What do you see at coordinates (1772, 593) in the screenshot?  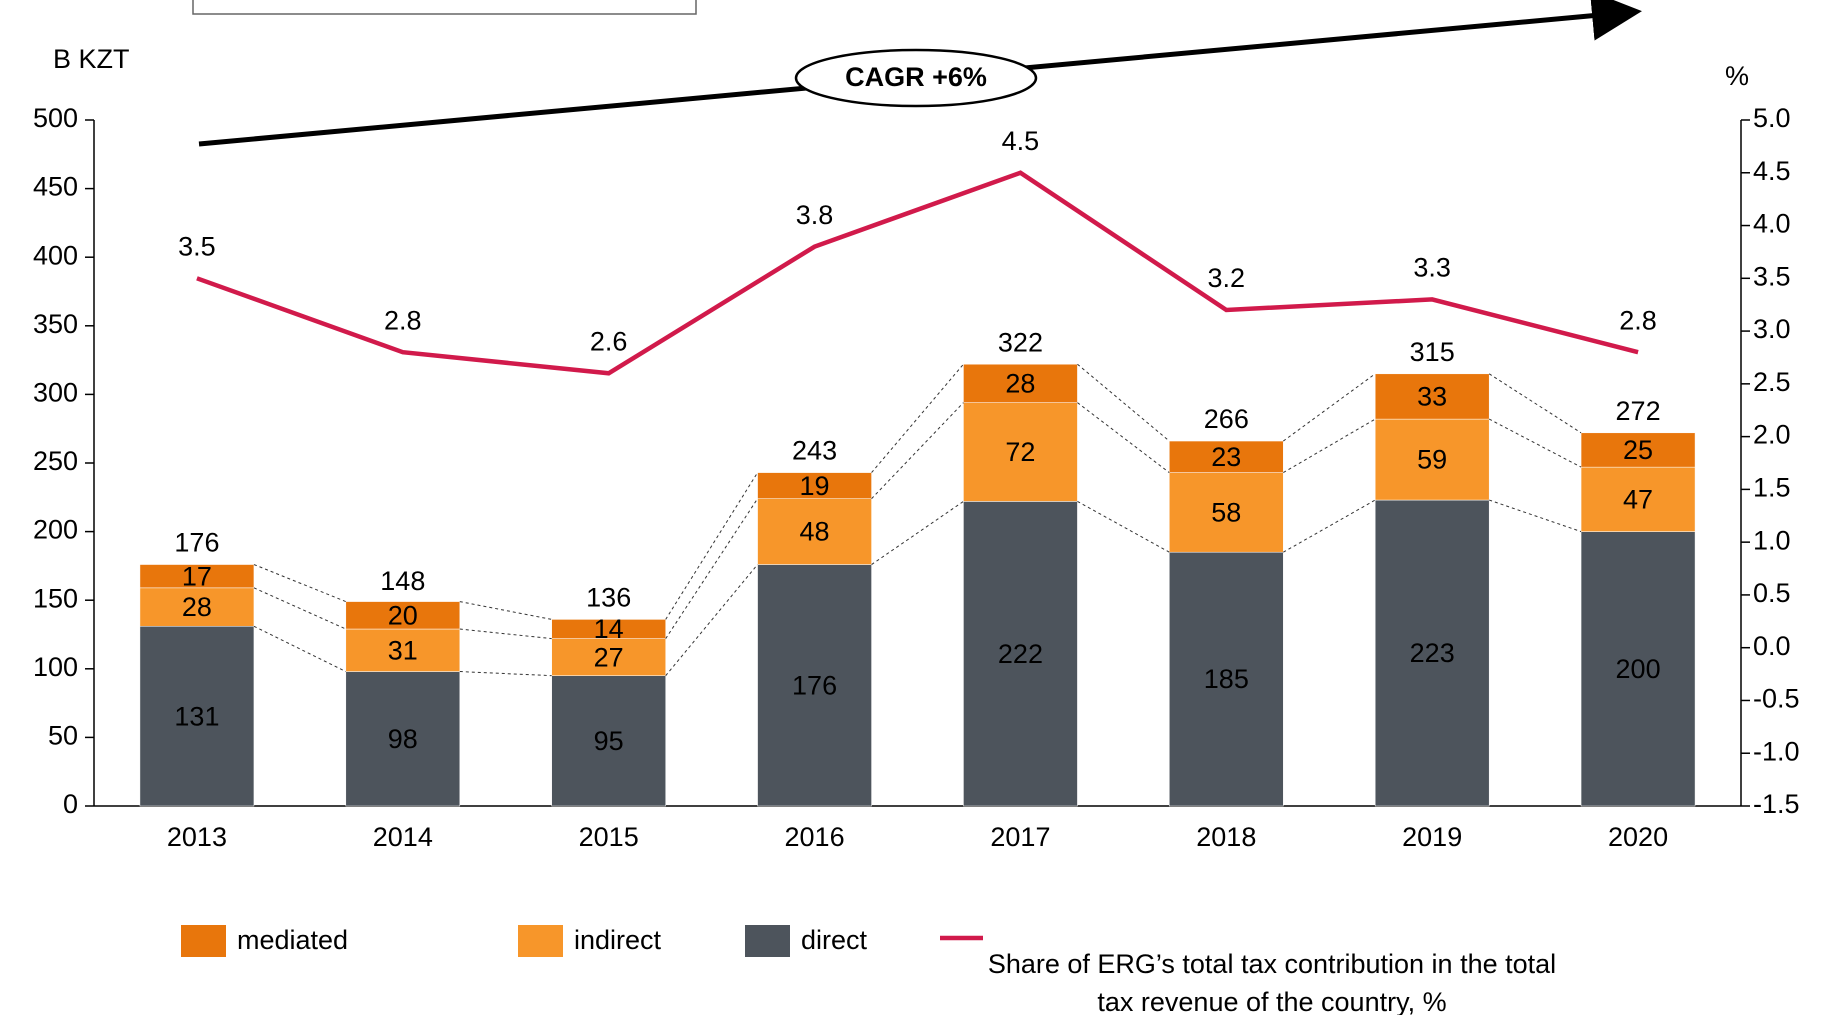 I see `y2-tick-label: 0.5` at bounding box center [1772, 593].